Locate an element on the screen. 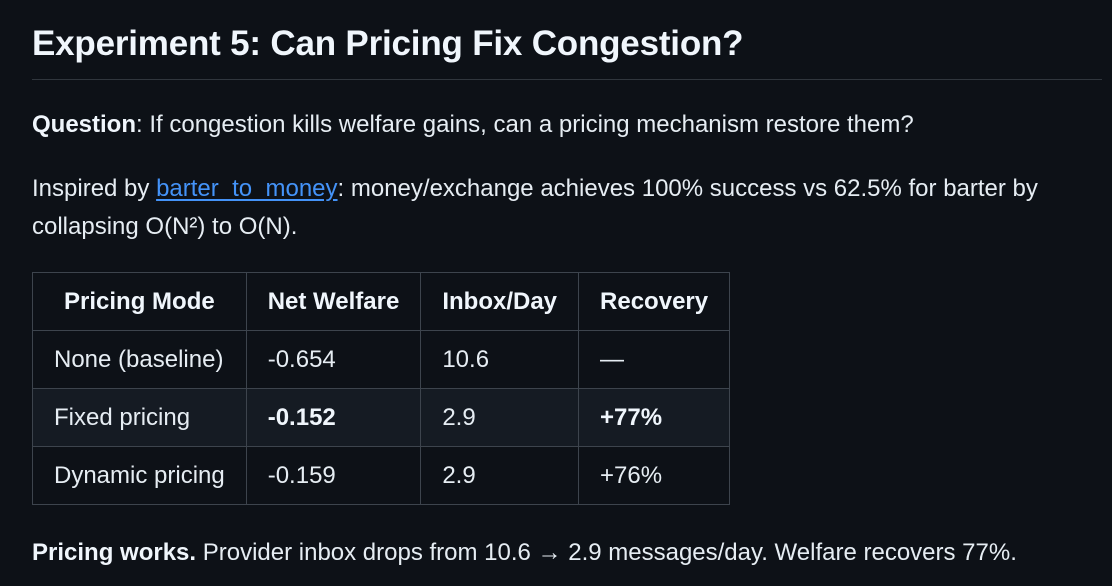  cell-pricing-mode: None (baseline) is located at coordinates (139, 359).